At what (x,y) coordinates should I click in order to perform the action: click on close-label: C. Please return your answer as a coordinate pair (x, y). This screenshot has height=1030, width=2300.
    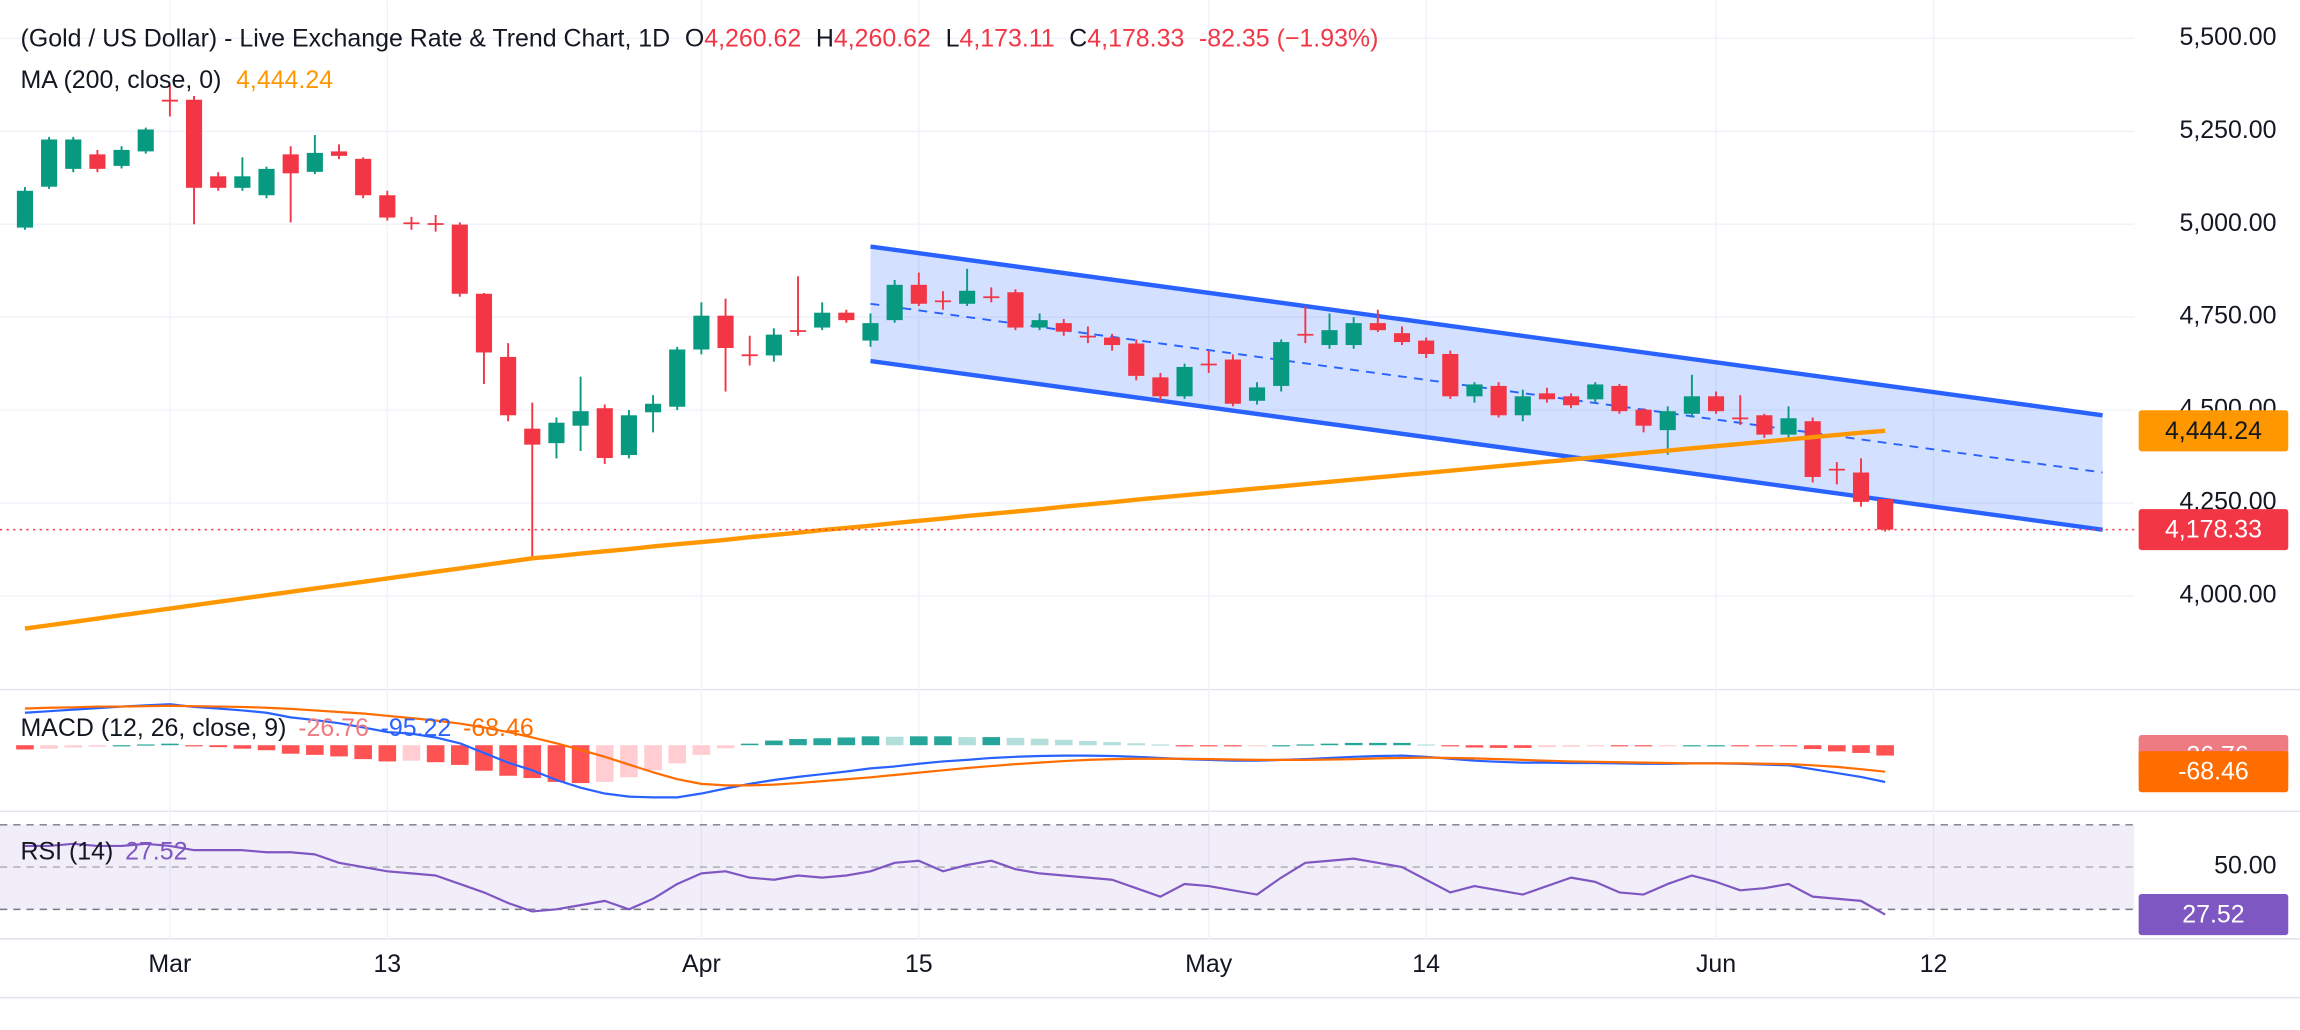
    Looking at the image, I should click on (1078, 38).